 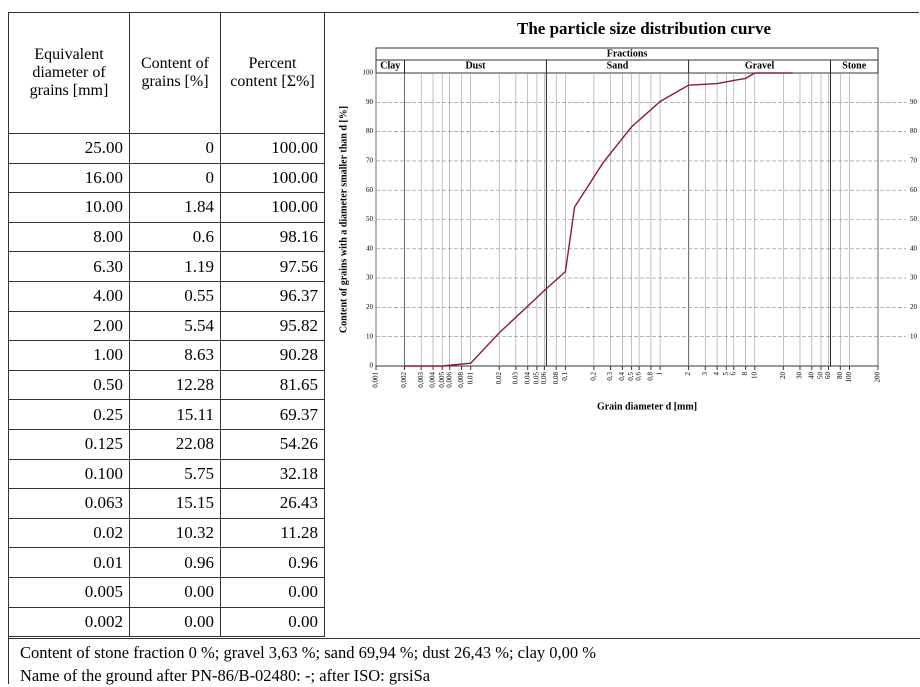 I want to click on table-cell: 4.00, so click(x=69, y=296).